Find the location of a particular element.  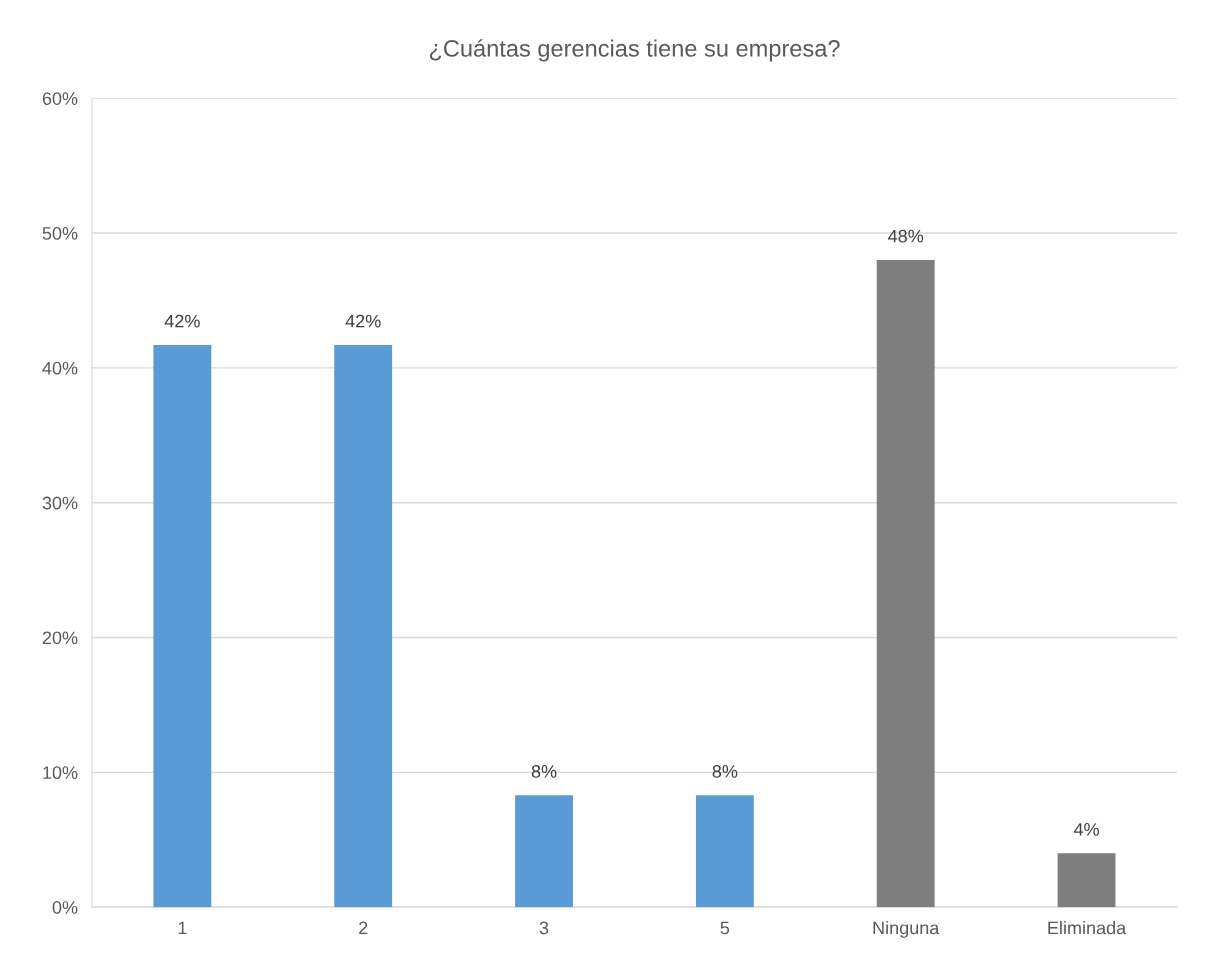

x-tick-label: 3 is located at coordinates (544, 928).